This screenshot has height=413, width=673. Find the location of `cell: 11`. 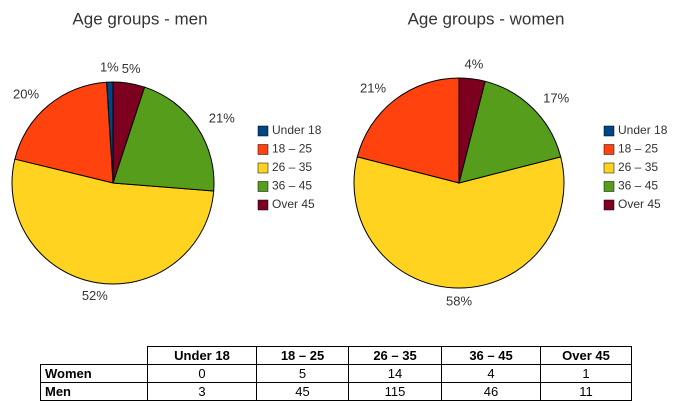

cell: 11 is located at coordinates (586, 391).